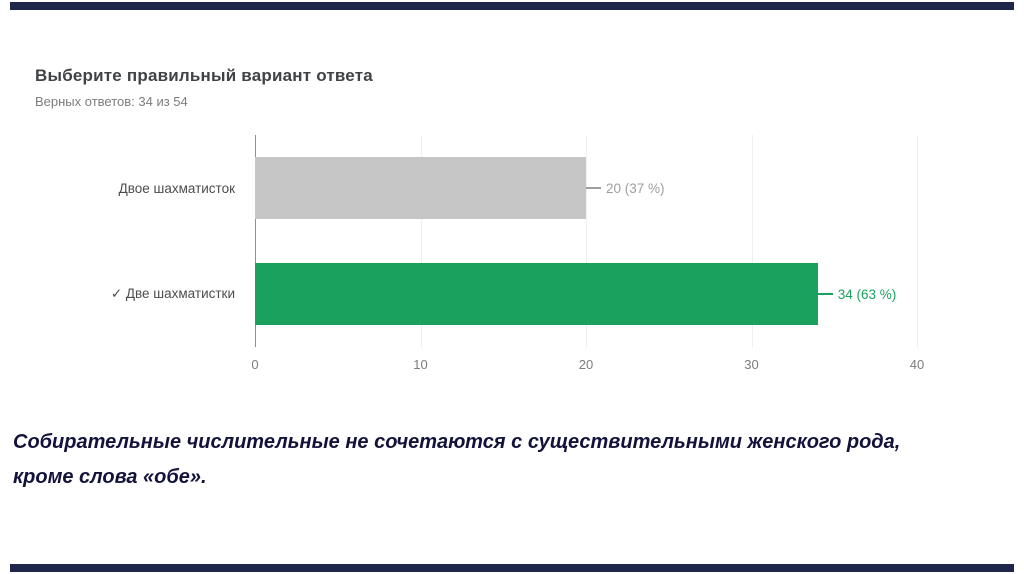 This screenshot has width=1024, height=574. What do you see at coordinates (917, 364) in the screenshot?
I see `x-tick-label: 40` at bounding box center [917, 364].